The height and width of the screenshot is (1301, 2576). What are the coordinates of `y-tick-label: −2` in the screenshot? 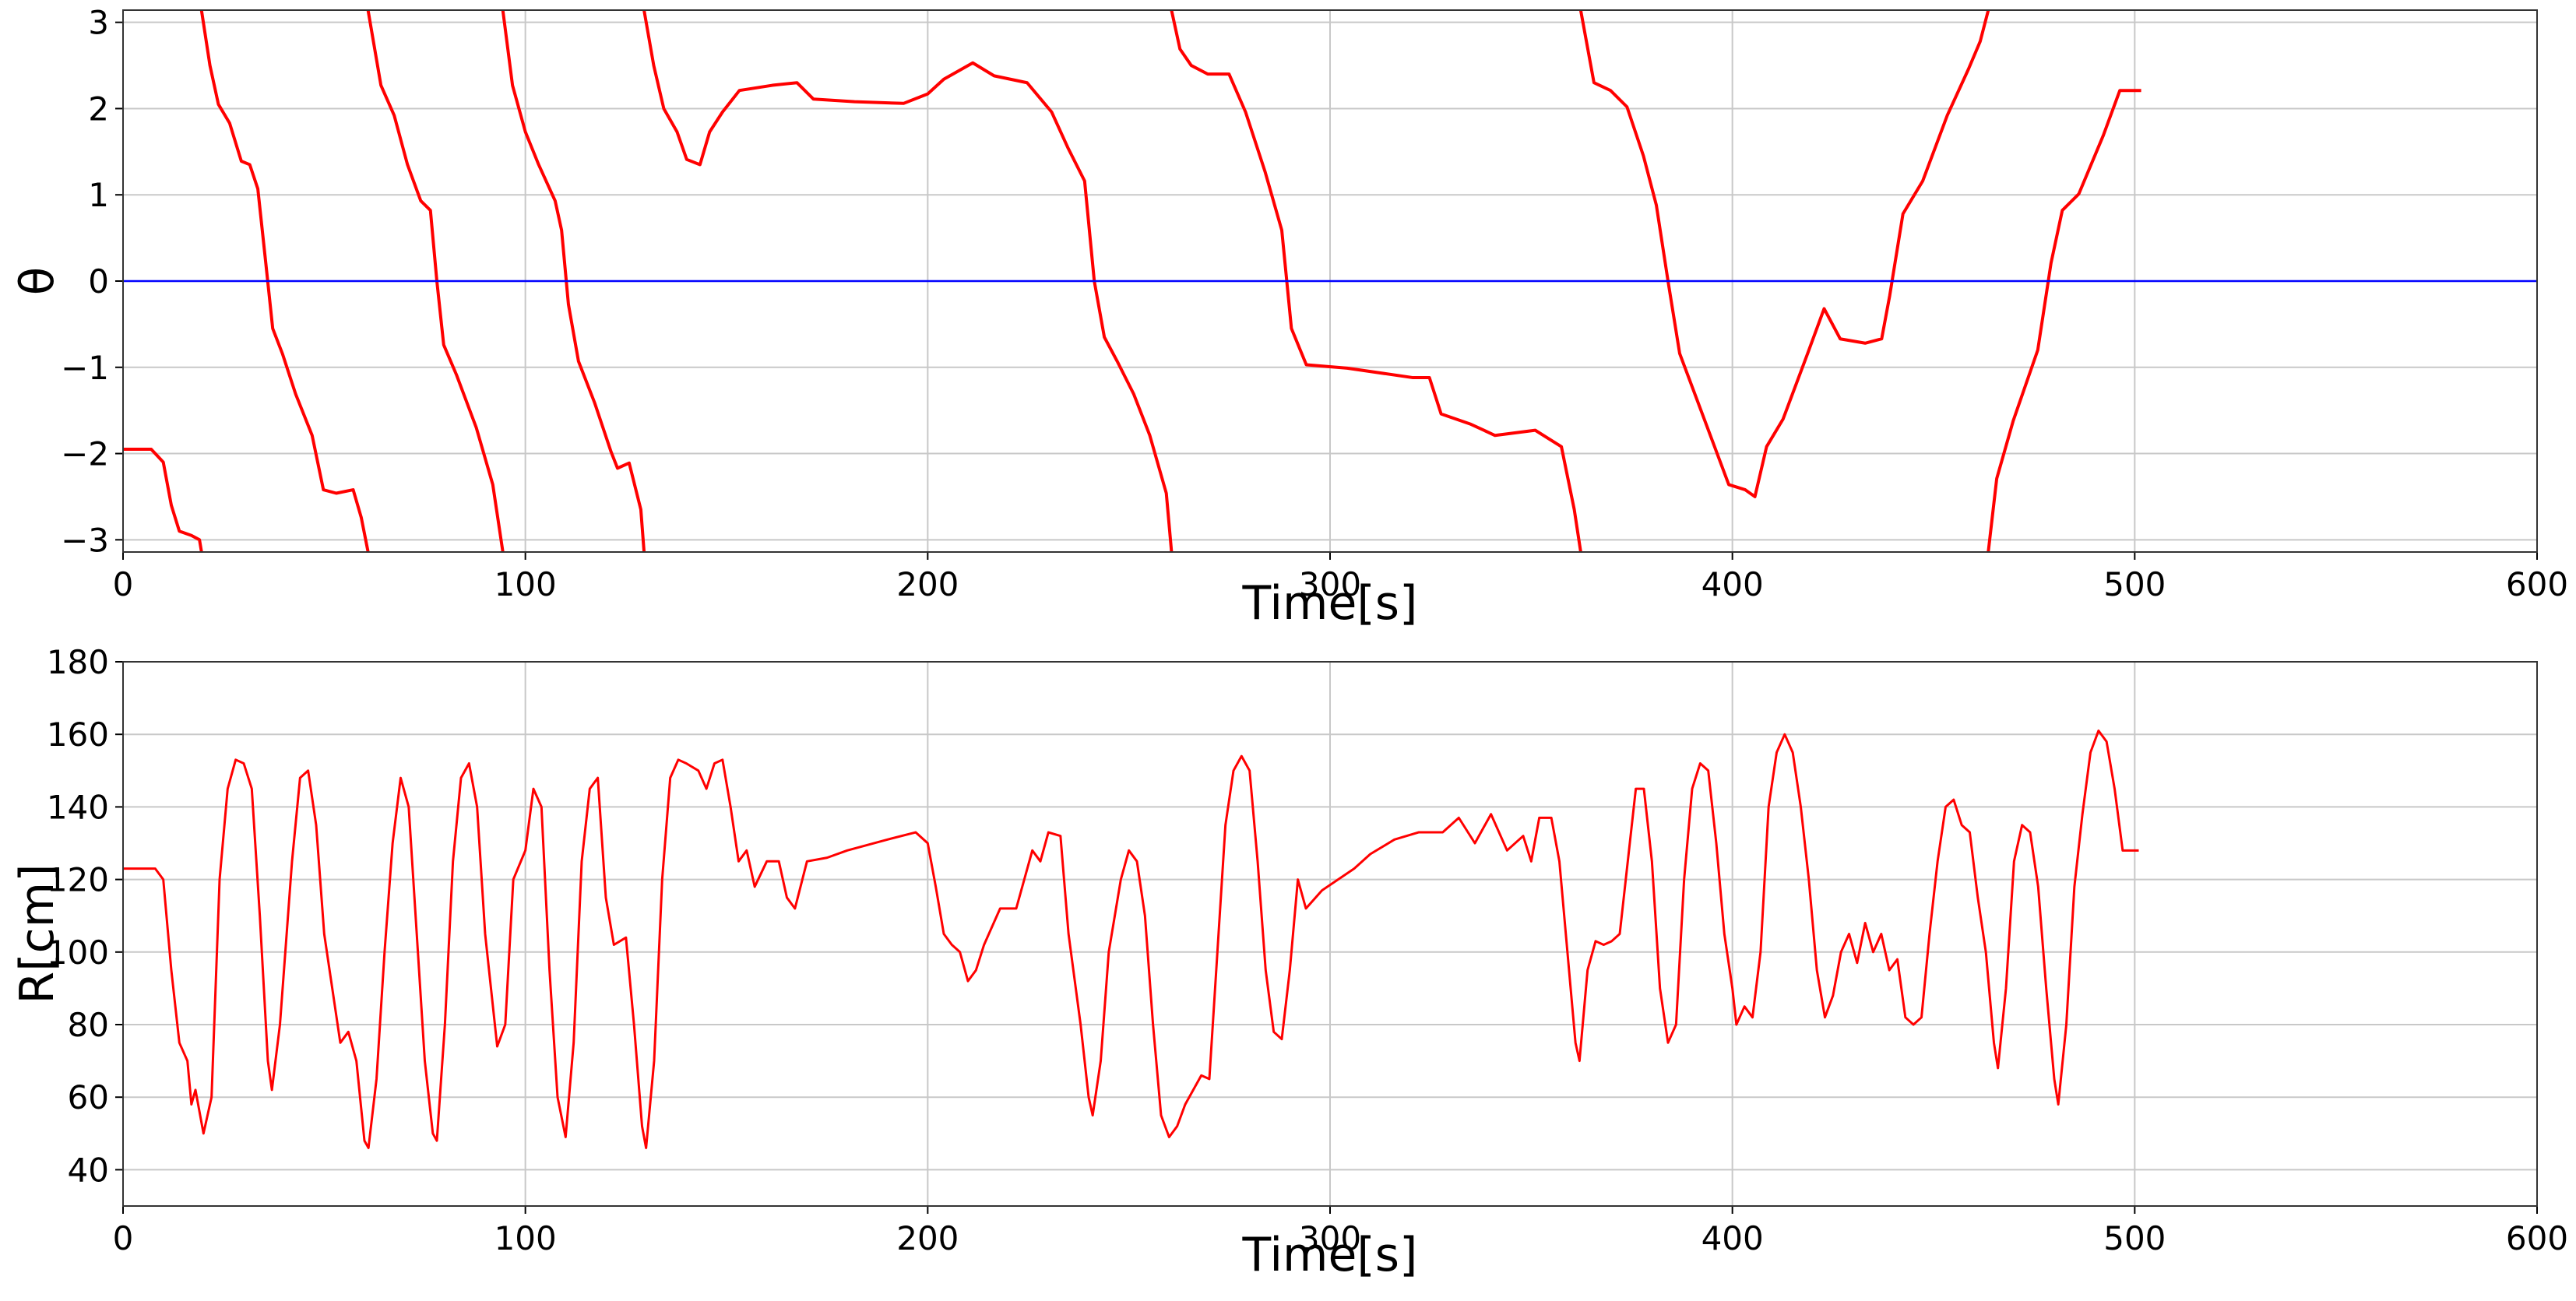 It's located at (85, 454).